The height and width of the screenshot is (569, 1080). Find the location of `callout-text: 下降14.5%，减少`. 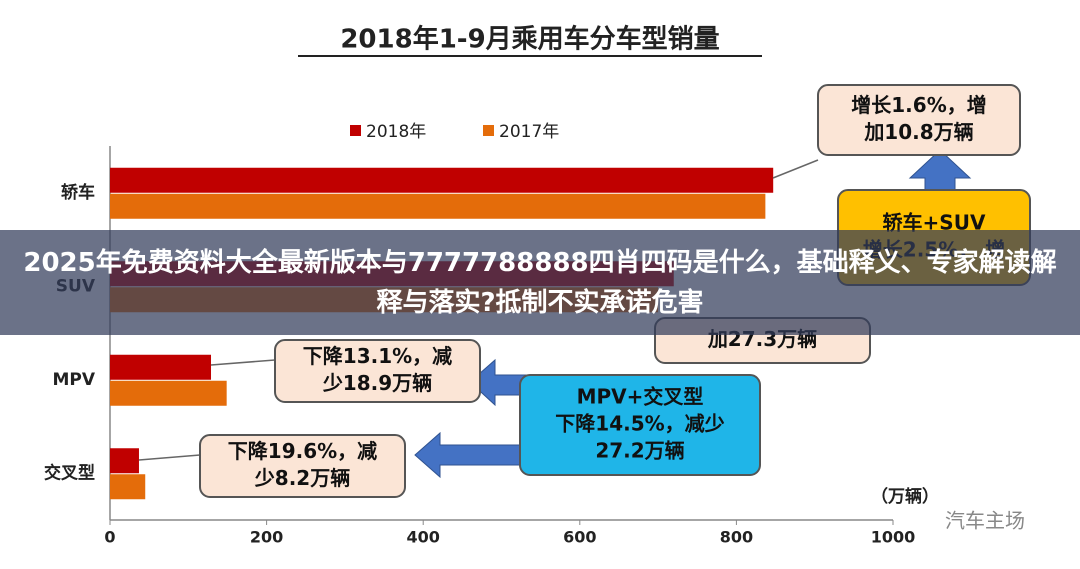

callout-text: 下降14.5%，减少 is located at coordinates (639, 424).